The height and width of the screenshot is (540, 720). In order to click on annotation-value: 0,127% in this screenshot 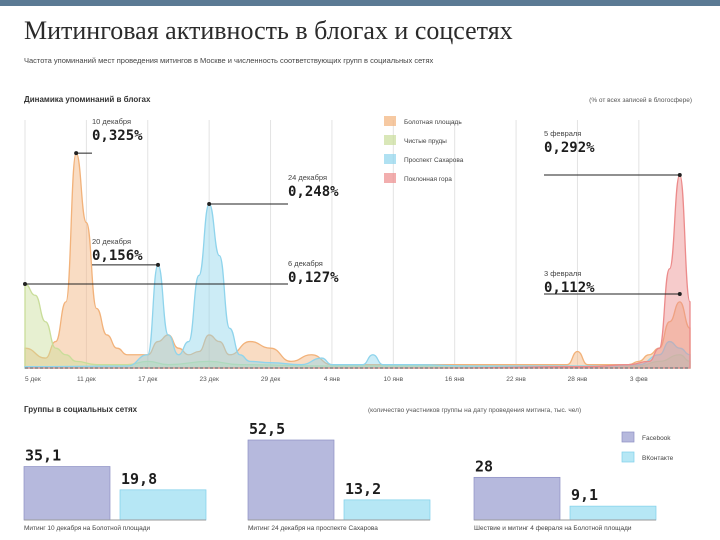, I will do `click(313, 278)`.